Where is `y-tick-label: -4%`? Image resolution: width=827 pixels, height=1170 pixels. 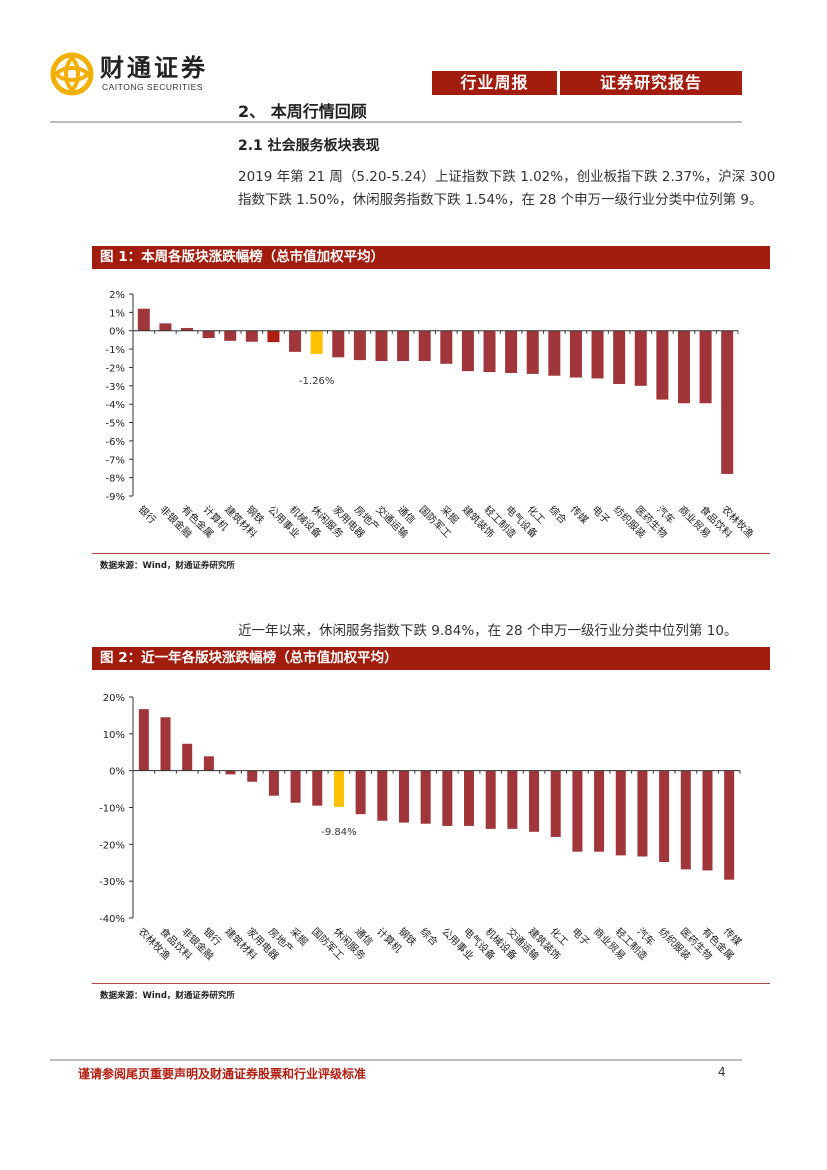 y-tick-label: -4% is located at coordinates (115, 405).